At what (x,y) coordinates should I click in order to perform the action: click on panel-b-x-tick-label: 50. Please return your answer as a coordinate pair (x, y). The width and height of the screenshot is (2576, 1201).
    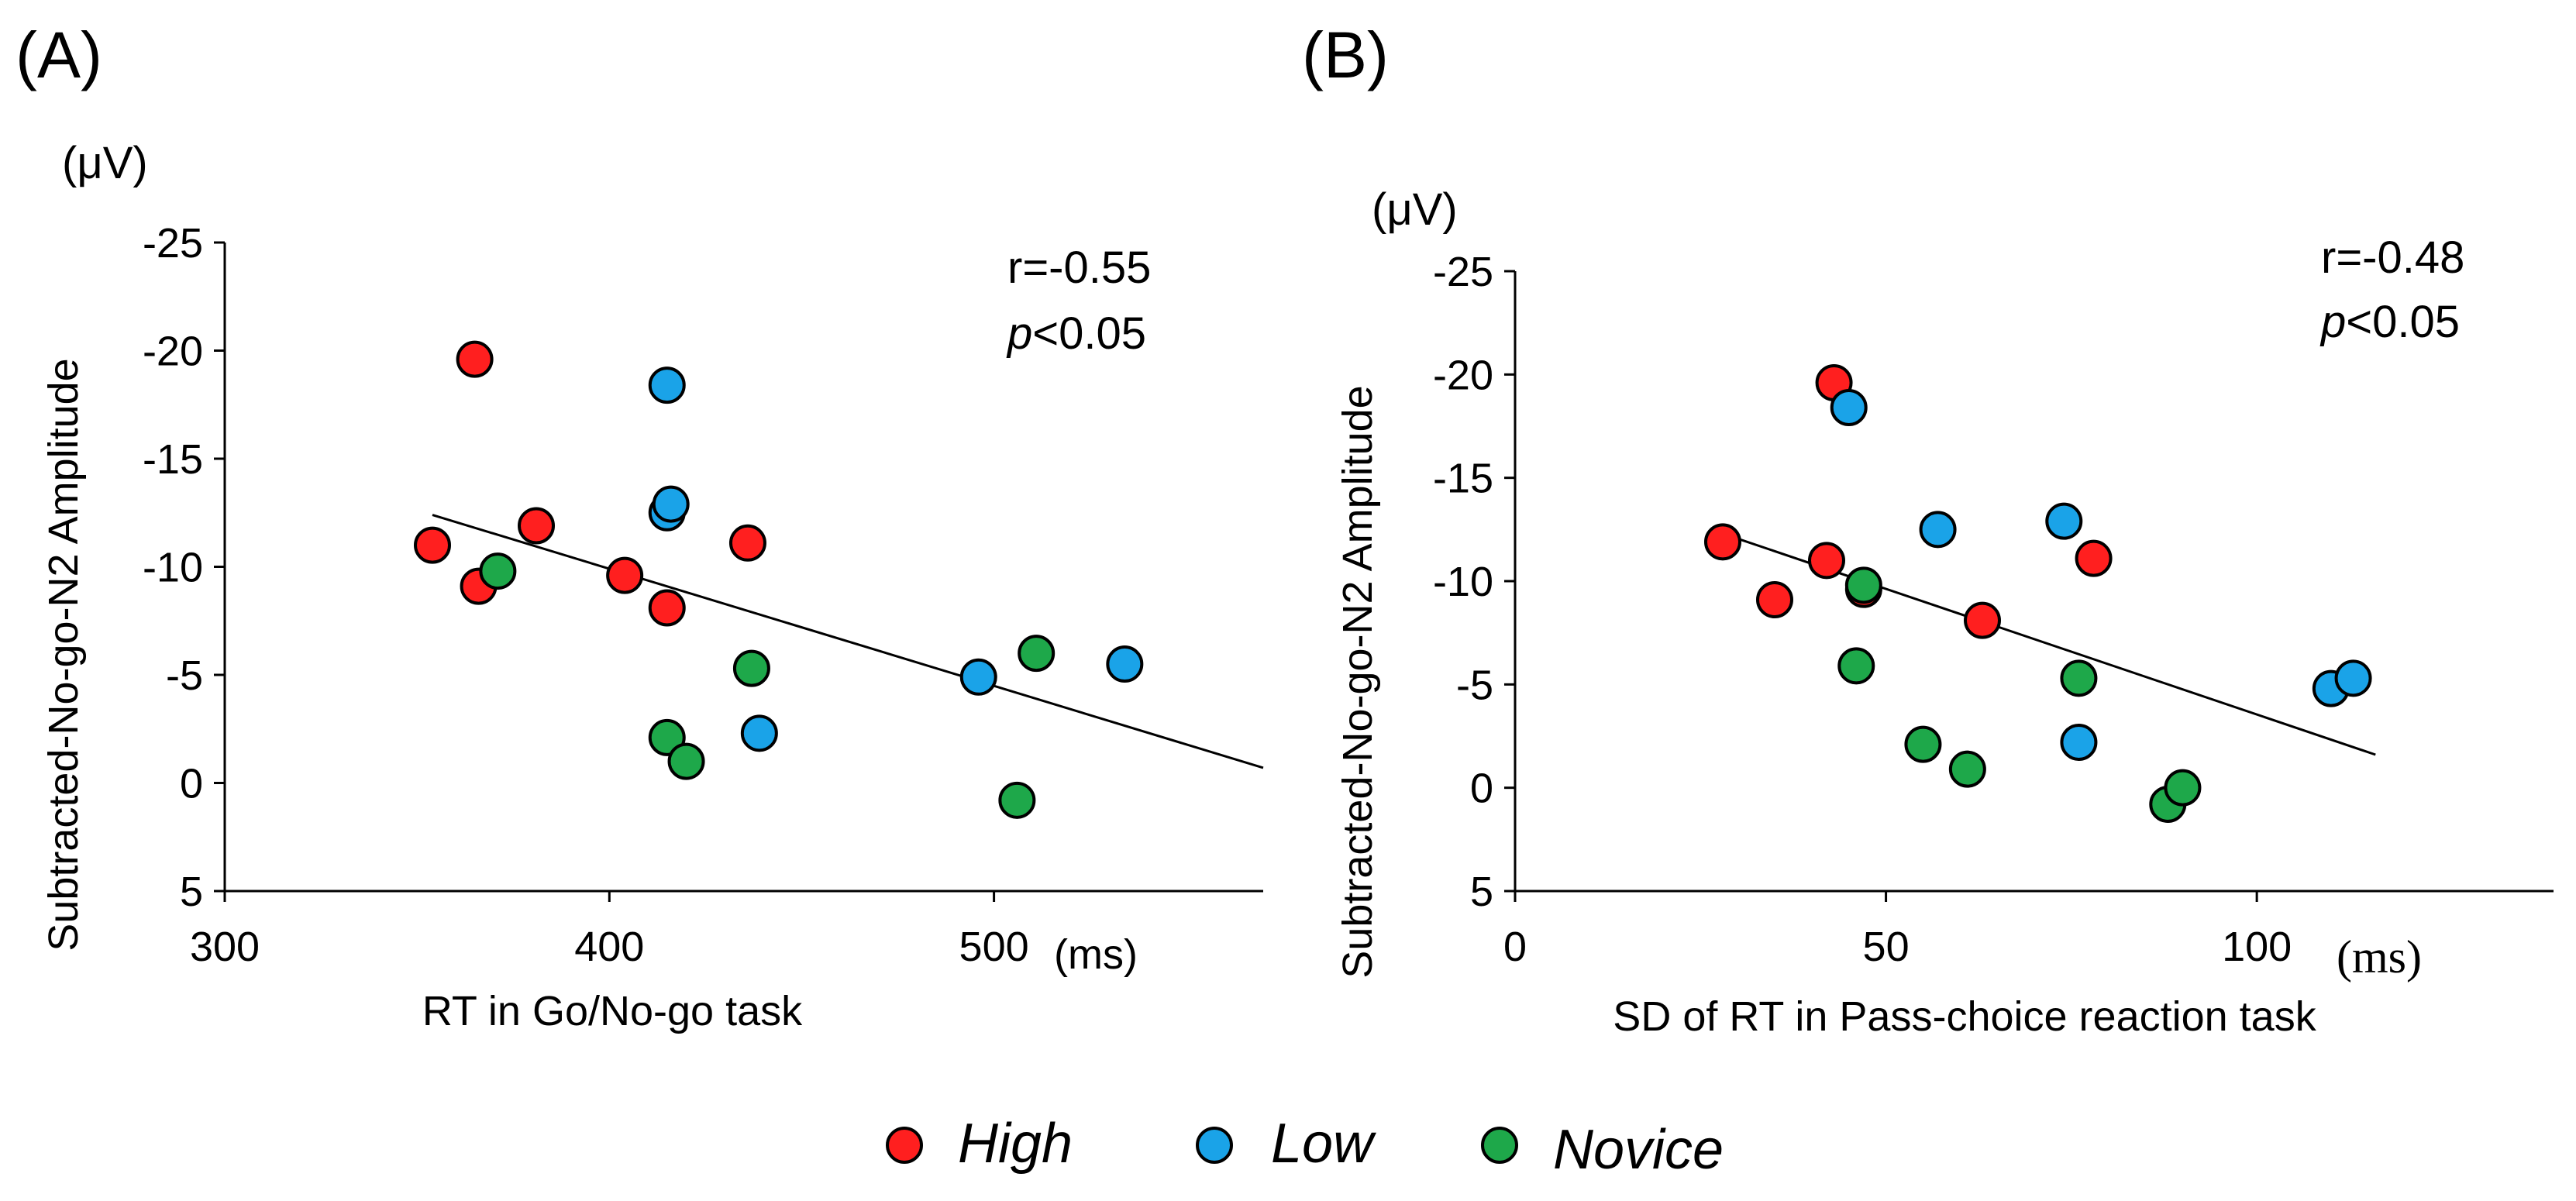
    Looking at the image, I should click on (1886, 947).